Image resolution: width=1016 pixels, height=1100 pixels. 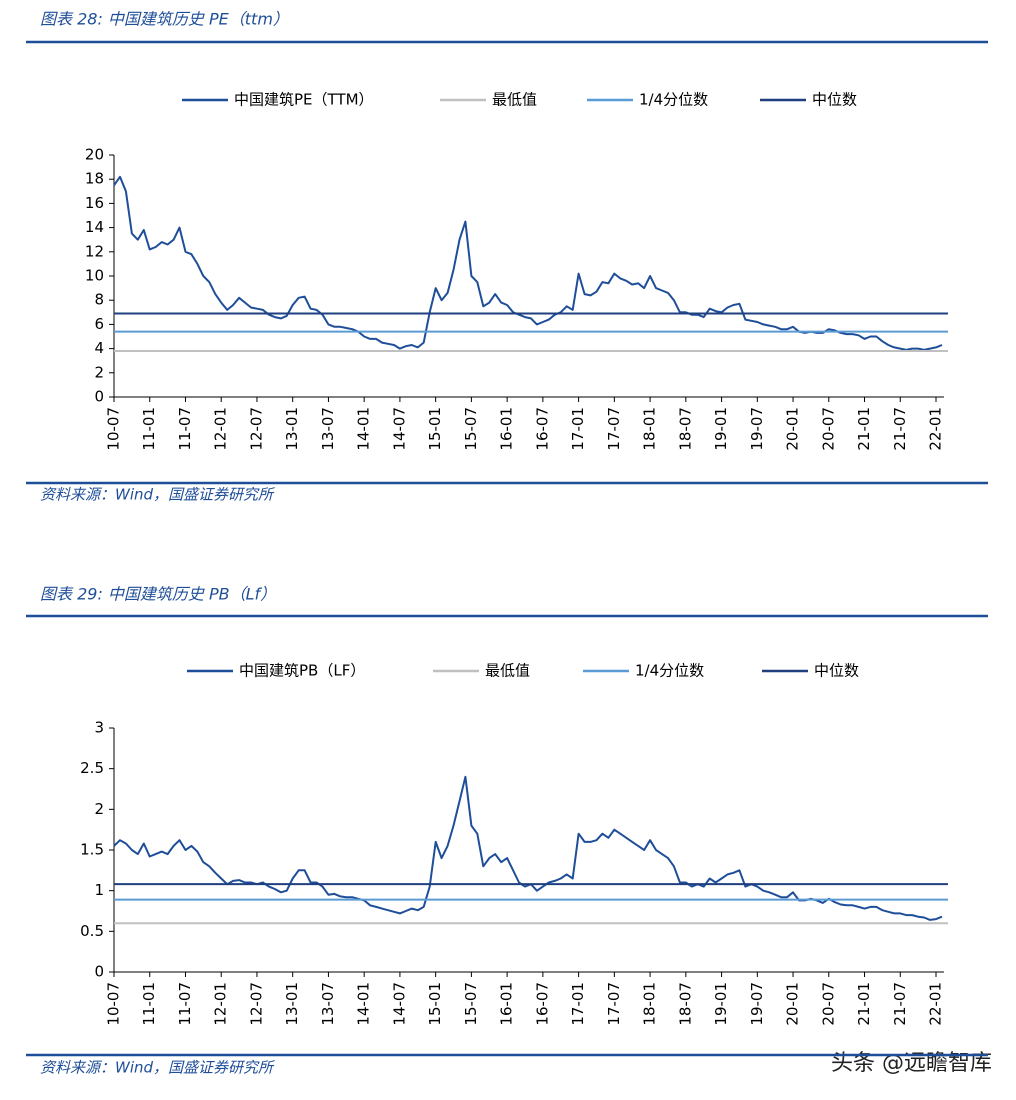 What do you see at coordinates (304, 100) in the screenshot?
I see `legend-label: 中国建筑PE（TTM）` at bounding box center [304, 100].